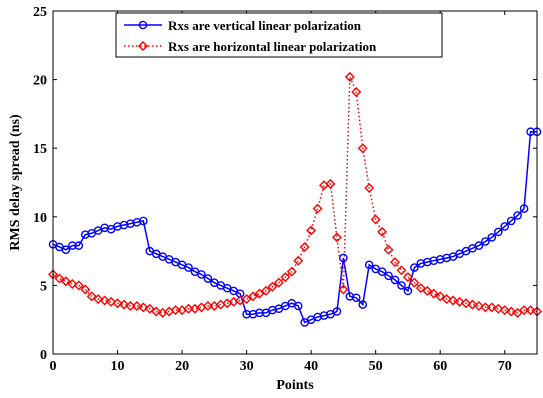 Image resolution: width=543 pixels, height=398 pixels. I want to click on legend-box, so click(279, 35).